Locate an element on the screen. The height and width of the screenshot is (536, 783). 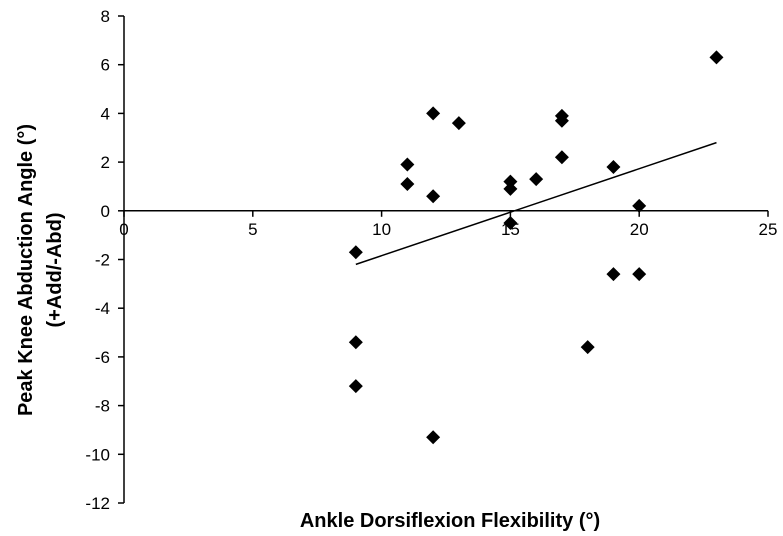
y-tick-label: 4 is located at coordinates (105, 113).